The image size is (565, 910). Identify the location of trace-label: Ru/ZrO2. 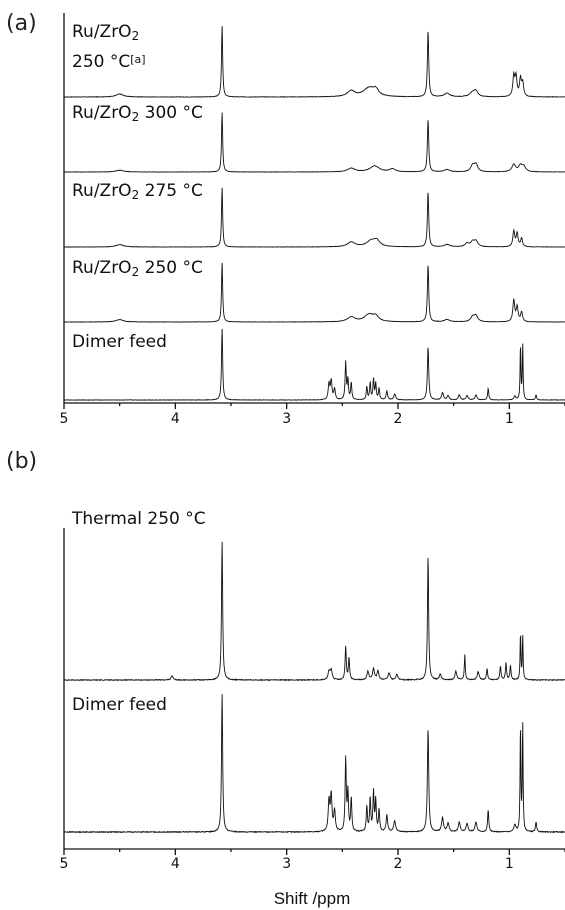
(105, 32).